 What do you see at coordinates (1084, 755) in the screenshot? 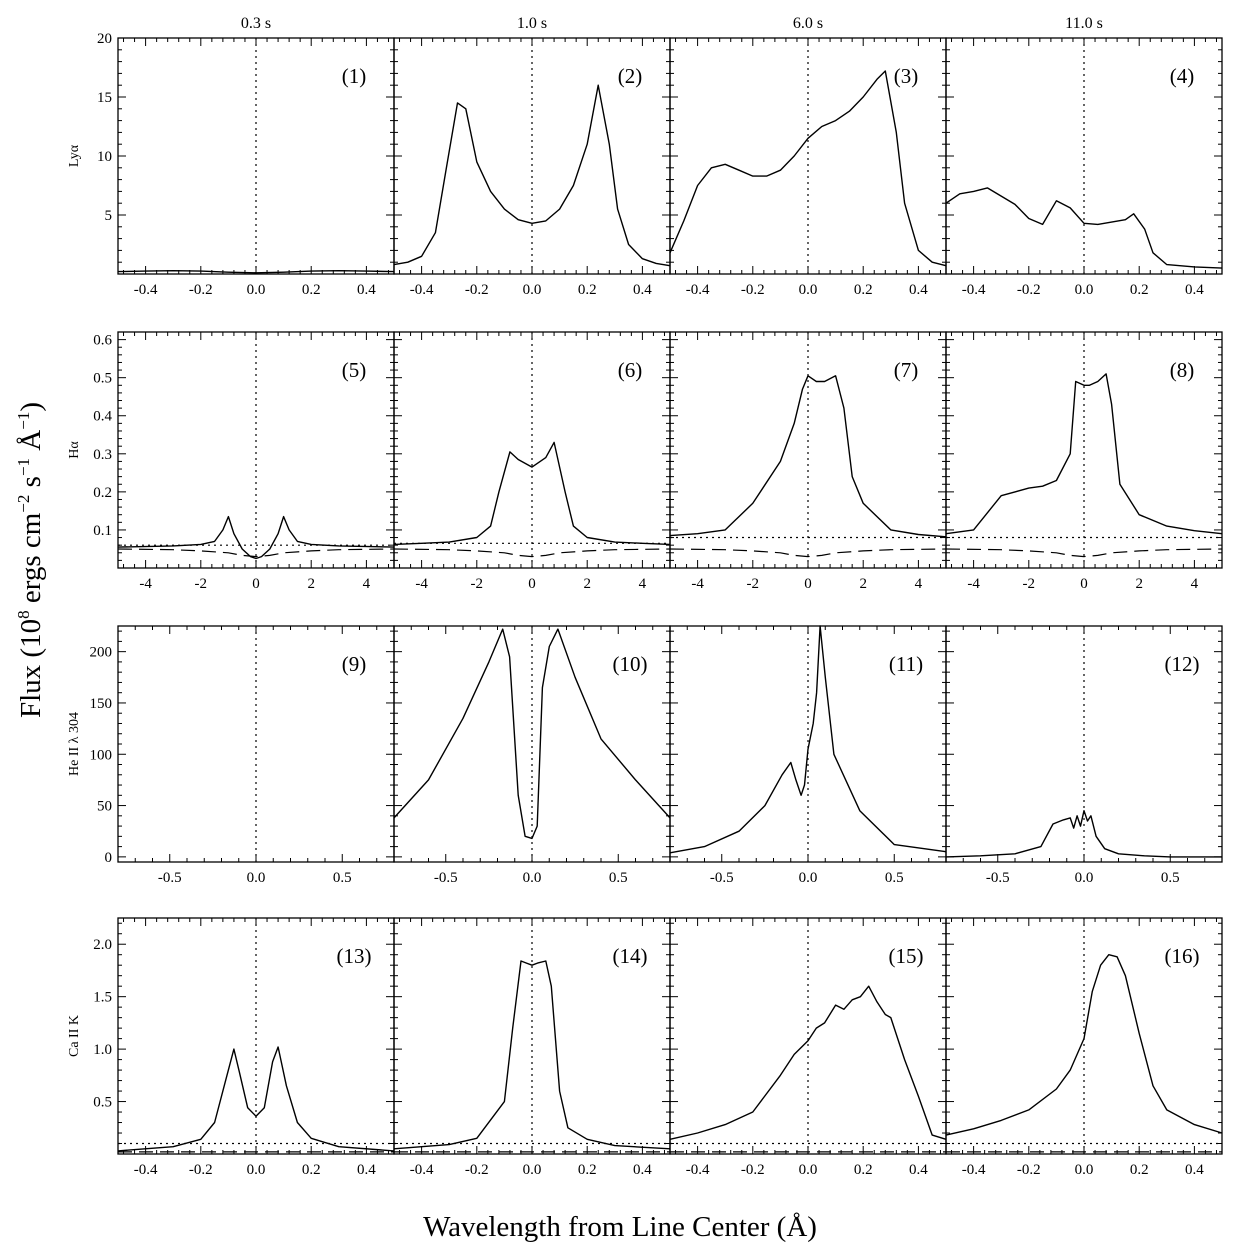
I see `panel: -0.5 0.0 0.5 (12)` at bounding box center [1084, 755].